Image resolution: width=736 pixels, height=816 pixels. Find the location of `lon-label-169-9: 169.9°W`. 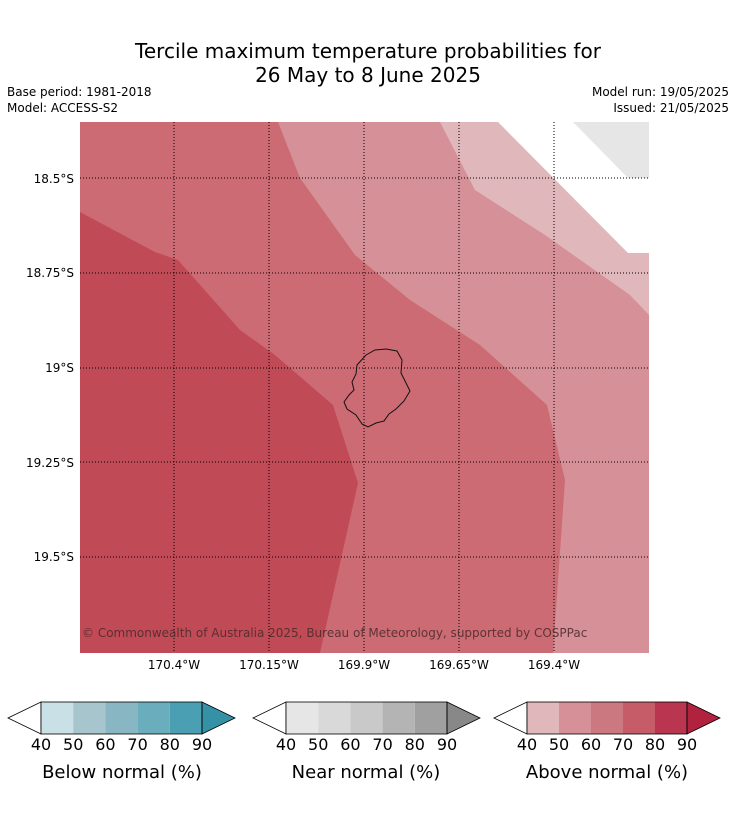

lon-label-169-9: 169.9°W is located at coordinates (364, 665).